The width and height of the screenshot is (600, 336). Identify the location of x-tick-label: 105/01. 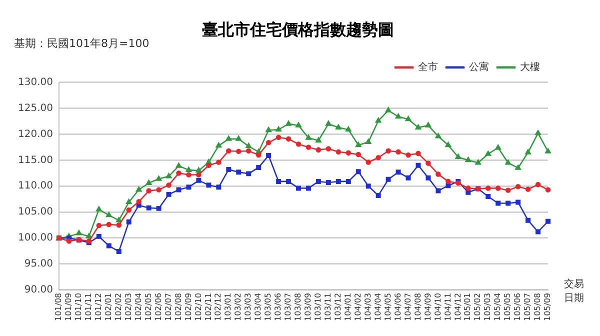
(467, 307).